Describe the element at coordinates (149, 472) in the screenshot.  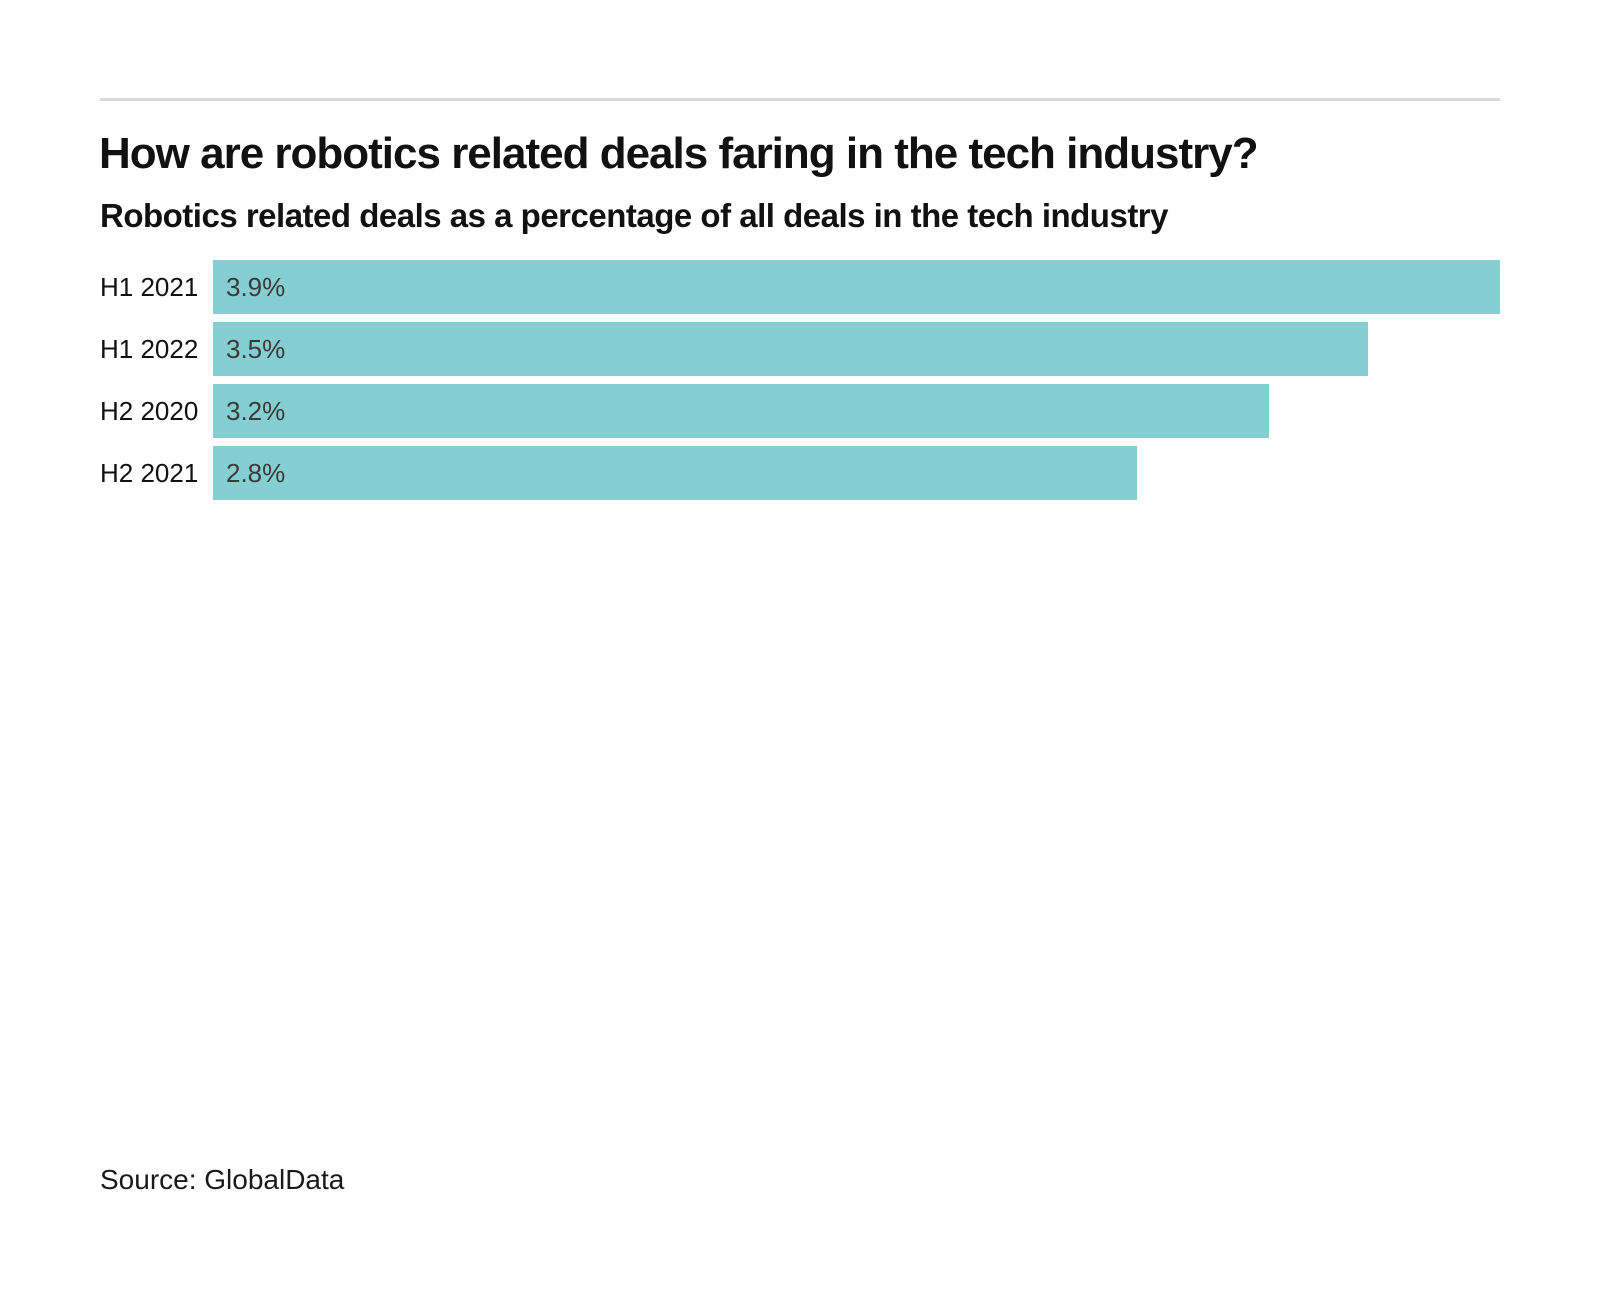
I see `category-label: H2 2021` at that location.